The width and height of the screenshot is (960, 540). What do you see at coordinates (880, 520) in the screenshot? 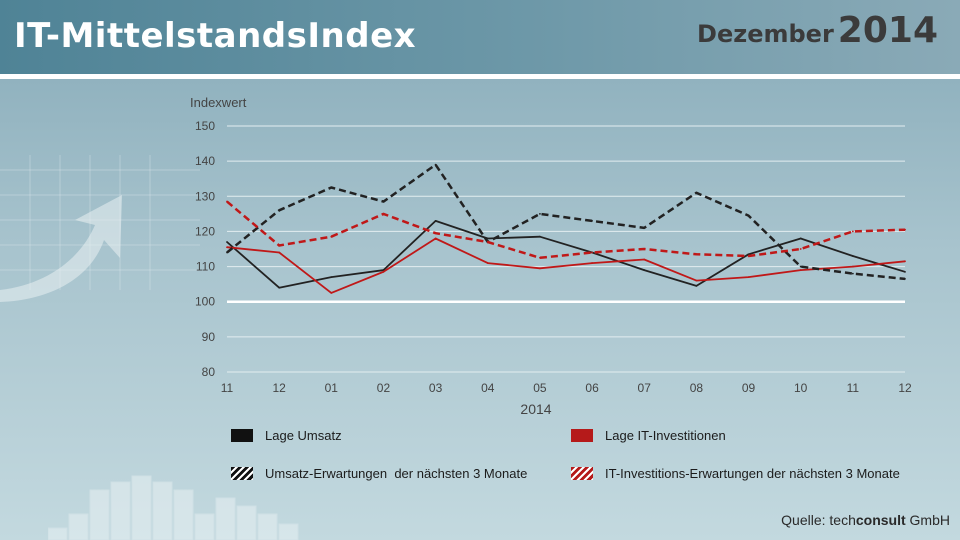
I see `source-brand-bold: consult` at bounding box center [880, 520].